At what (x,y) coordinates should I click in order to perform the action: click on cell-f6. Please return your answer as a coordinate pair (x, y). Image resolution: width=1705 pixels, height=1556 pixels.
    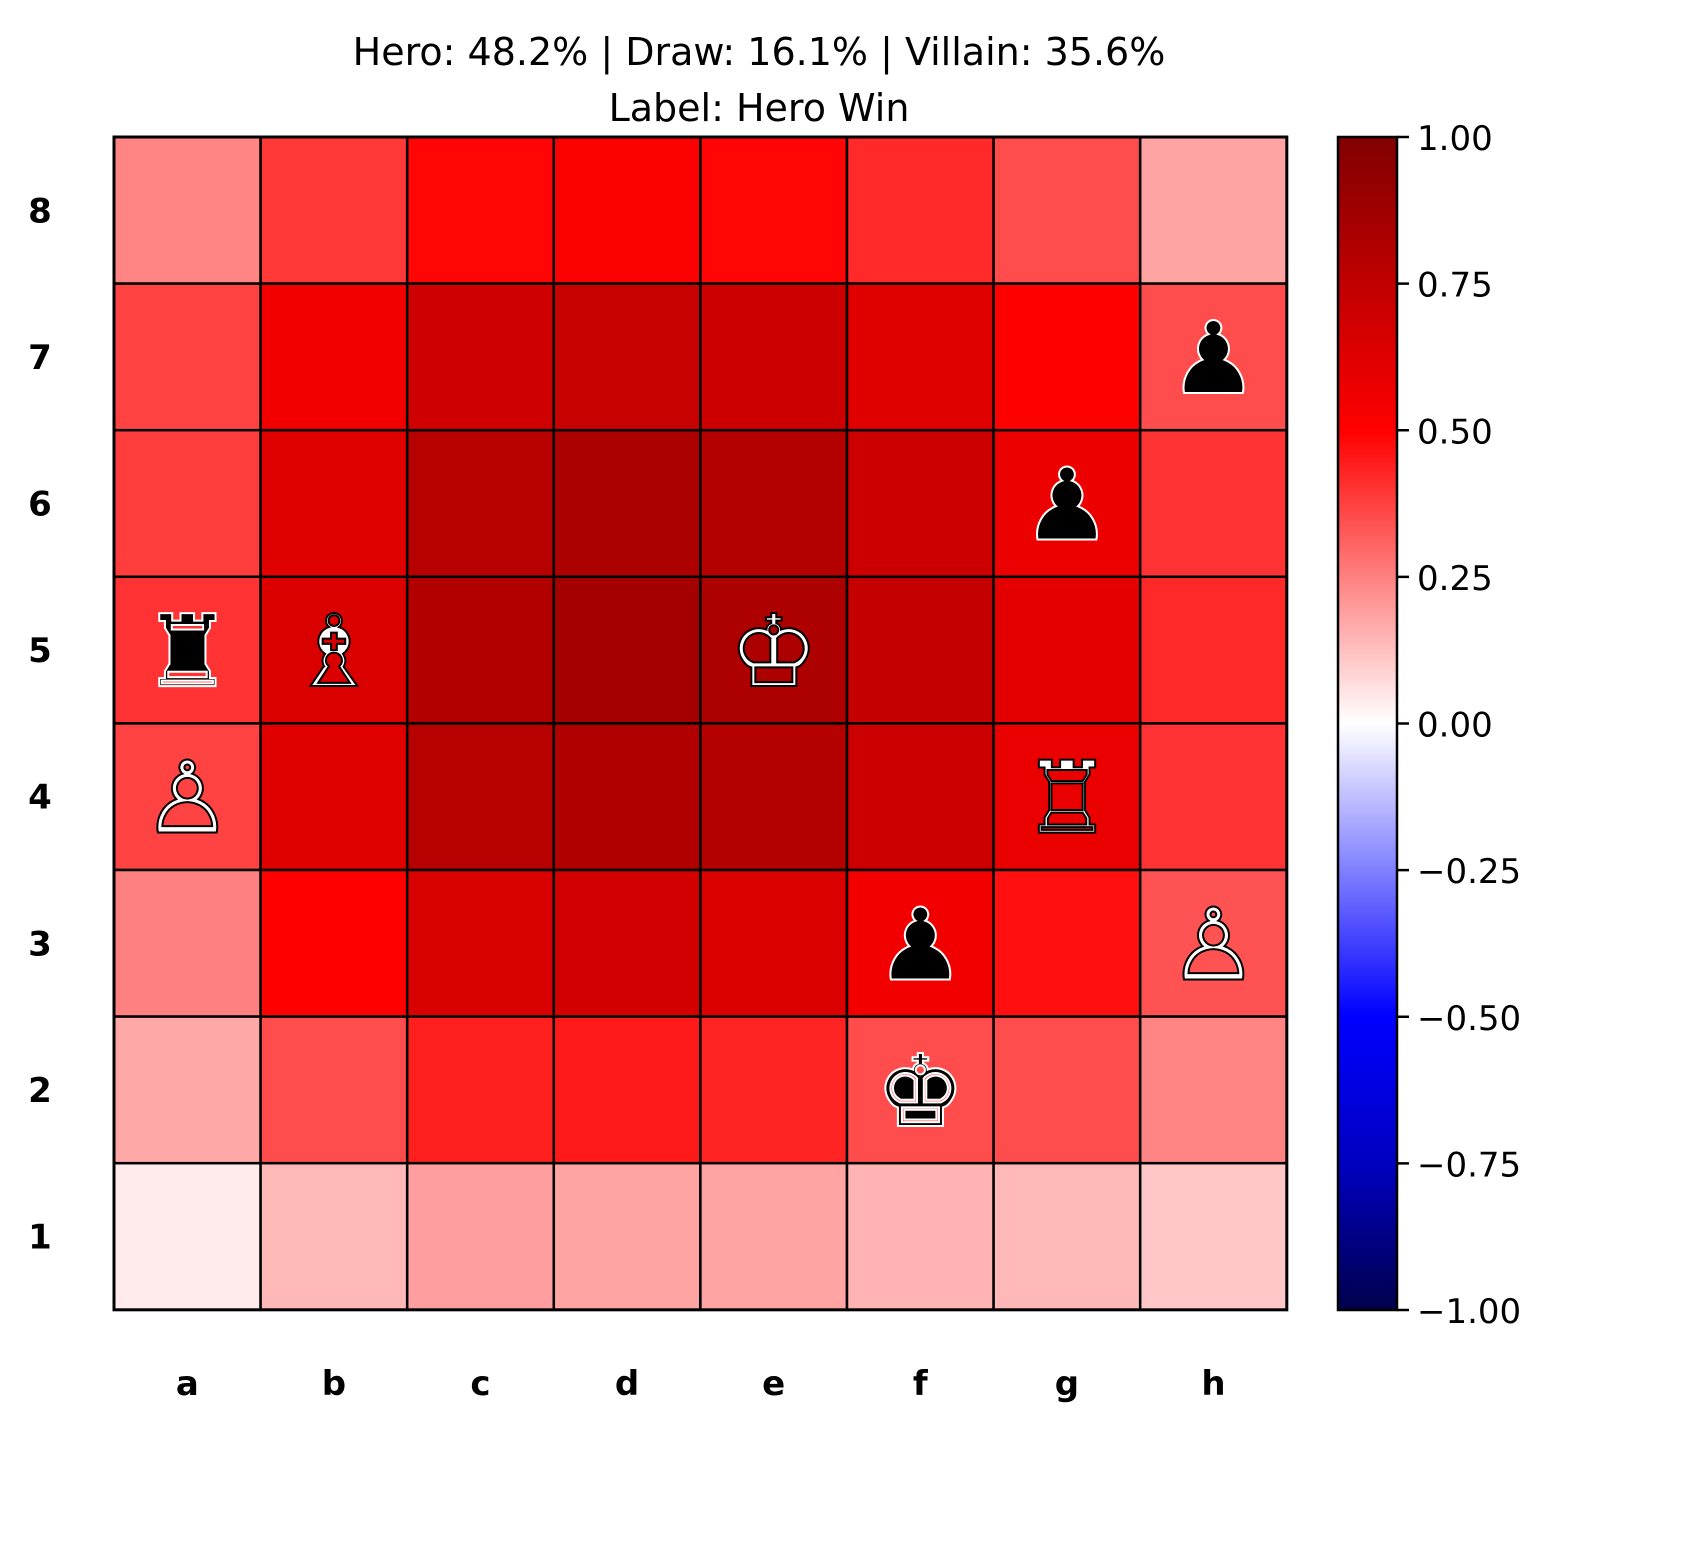
    Looking at the image, I should click on (920, 503).